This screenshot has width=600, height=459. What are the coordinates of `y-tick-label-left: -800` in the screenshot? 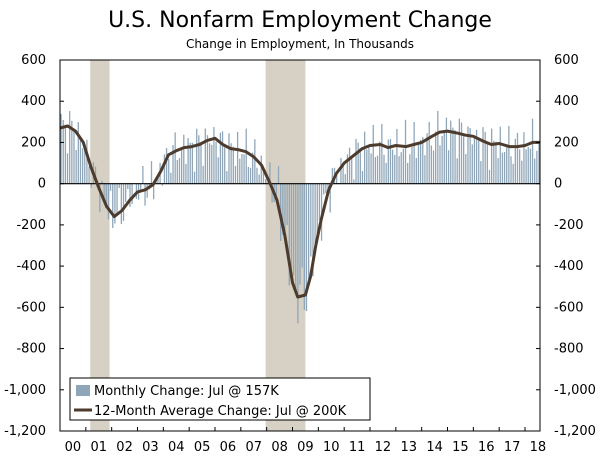 It's located at (31, 349).